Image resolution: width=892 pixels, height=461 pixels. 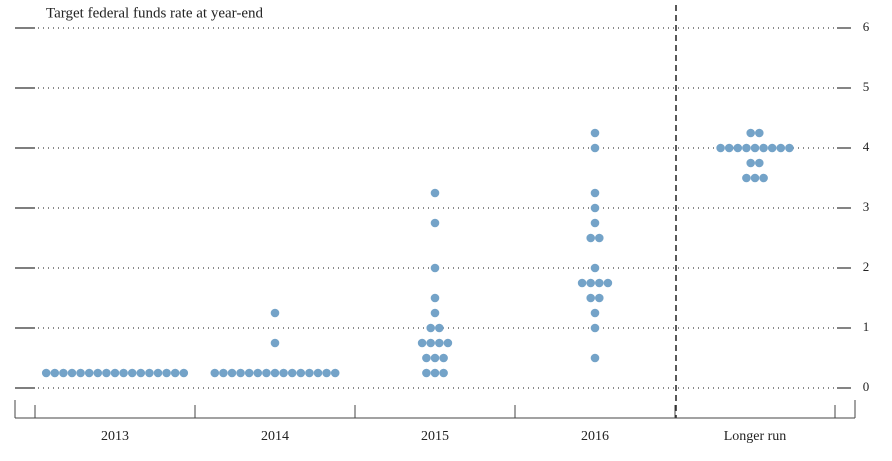 I want to click on y-tick-label: 5, so click(x=866, y=86).